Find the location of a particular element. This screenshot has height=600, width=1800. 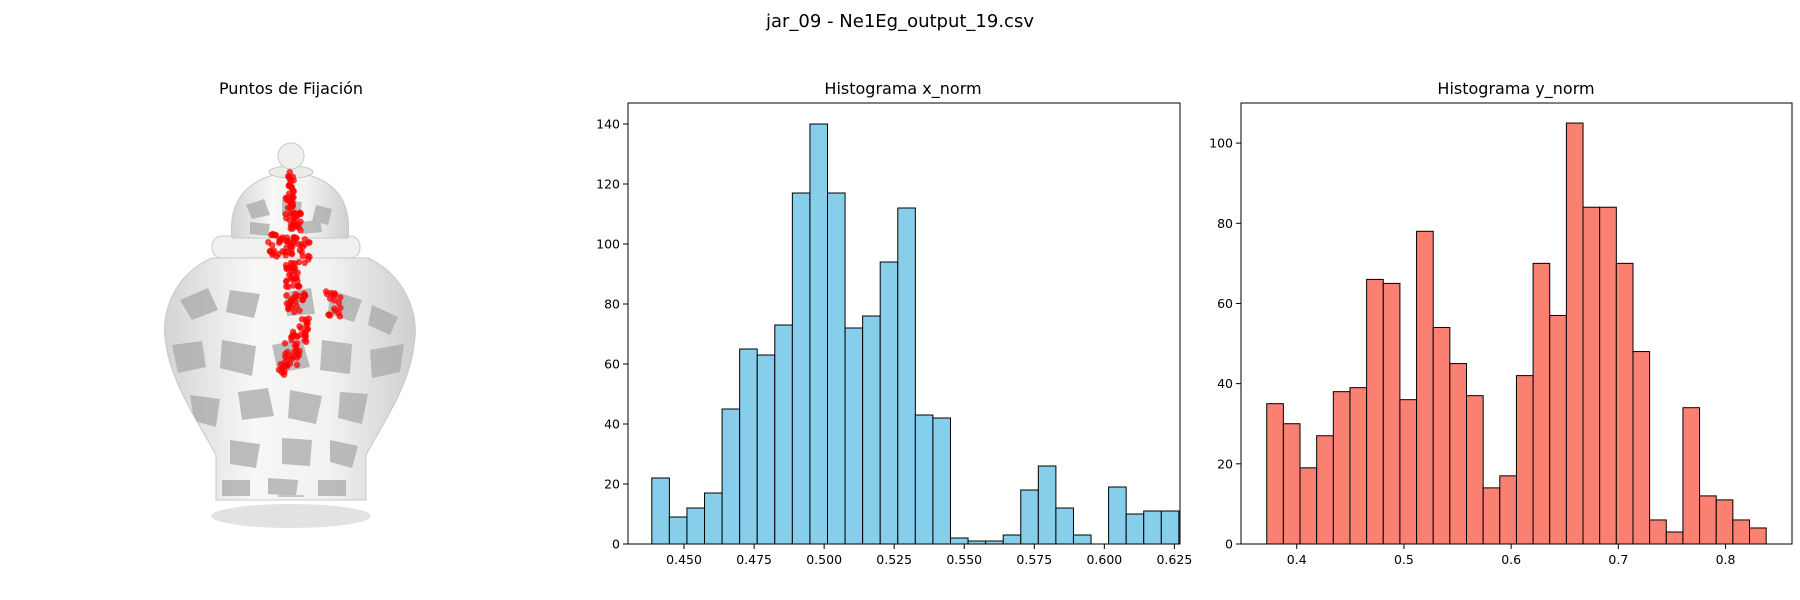

x-tick-label: 0.450 is located at coordinates (684, 559).